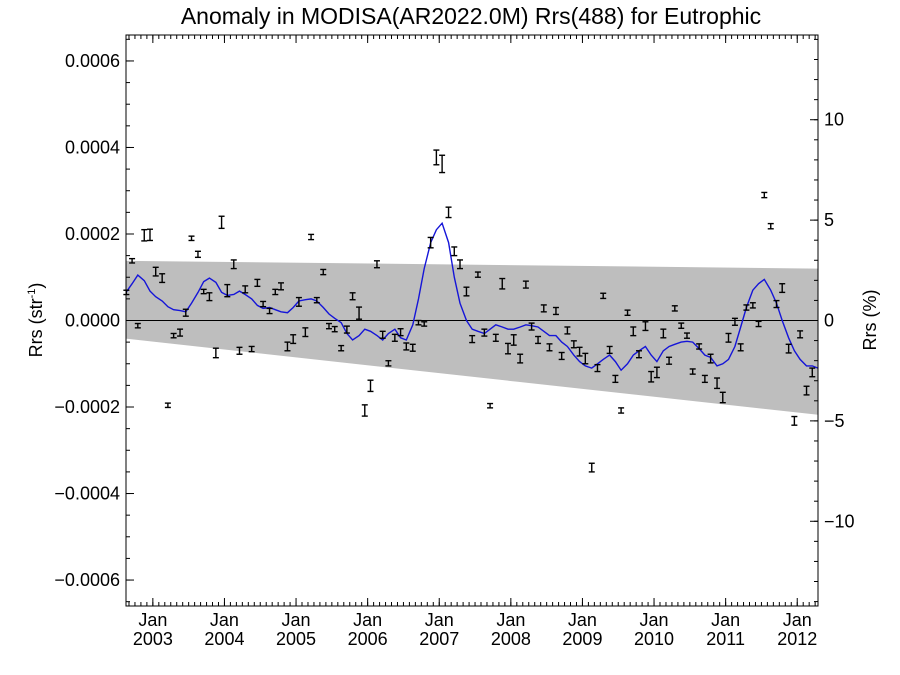 This screenshot has height=675, width=900. What do you see at coordinates (224, 639) in the screenshot?
I see `x-tick-year-label: 2004` at bounding box center [224, 639].